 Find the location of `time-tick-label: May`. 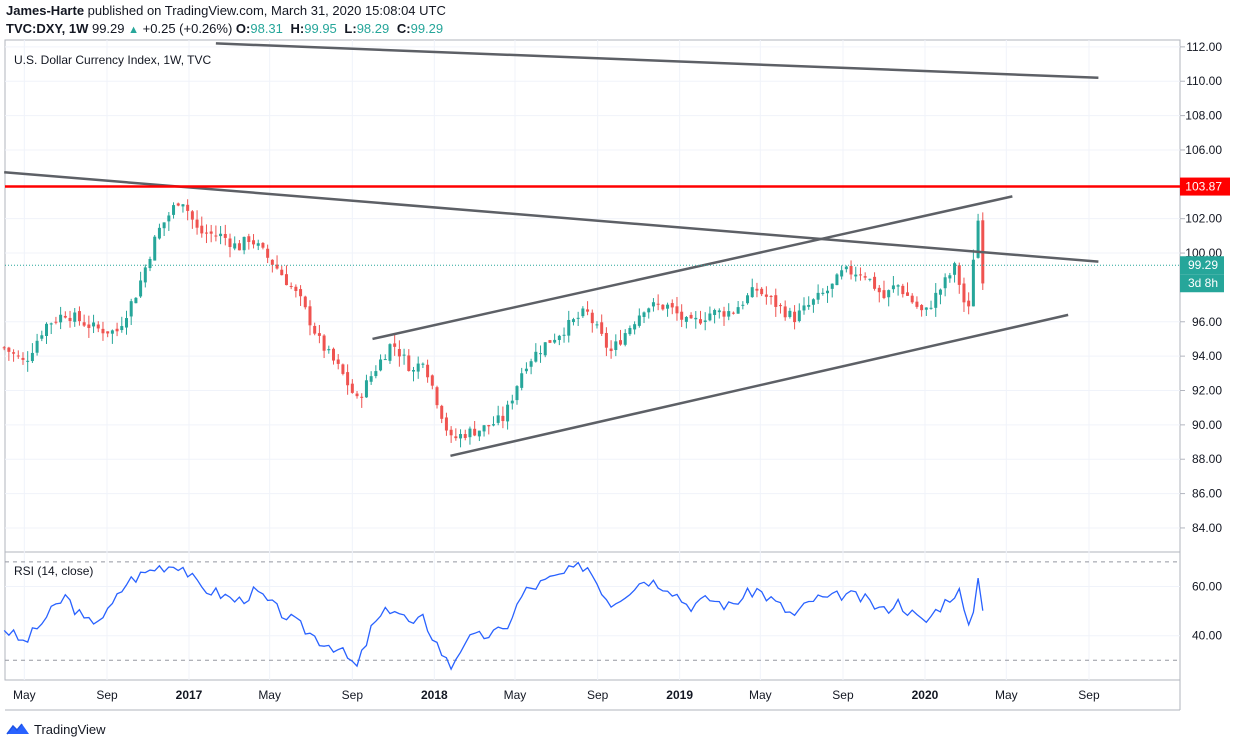

time-tick-label: May is located at coordinates (1006, 695).